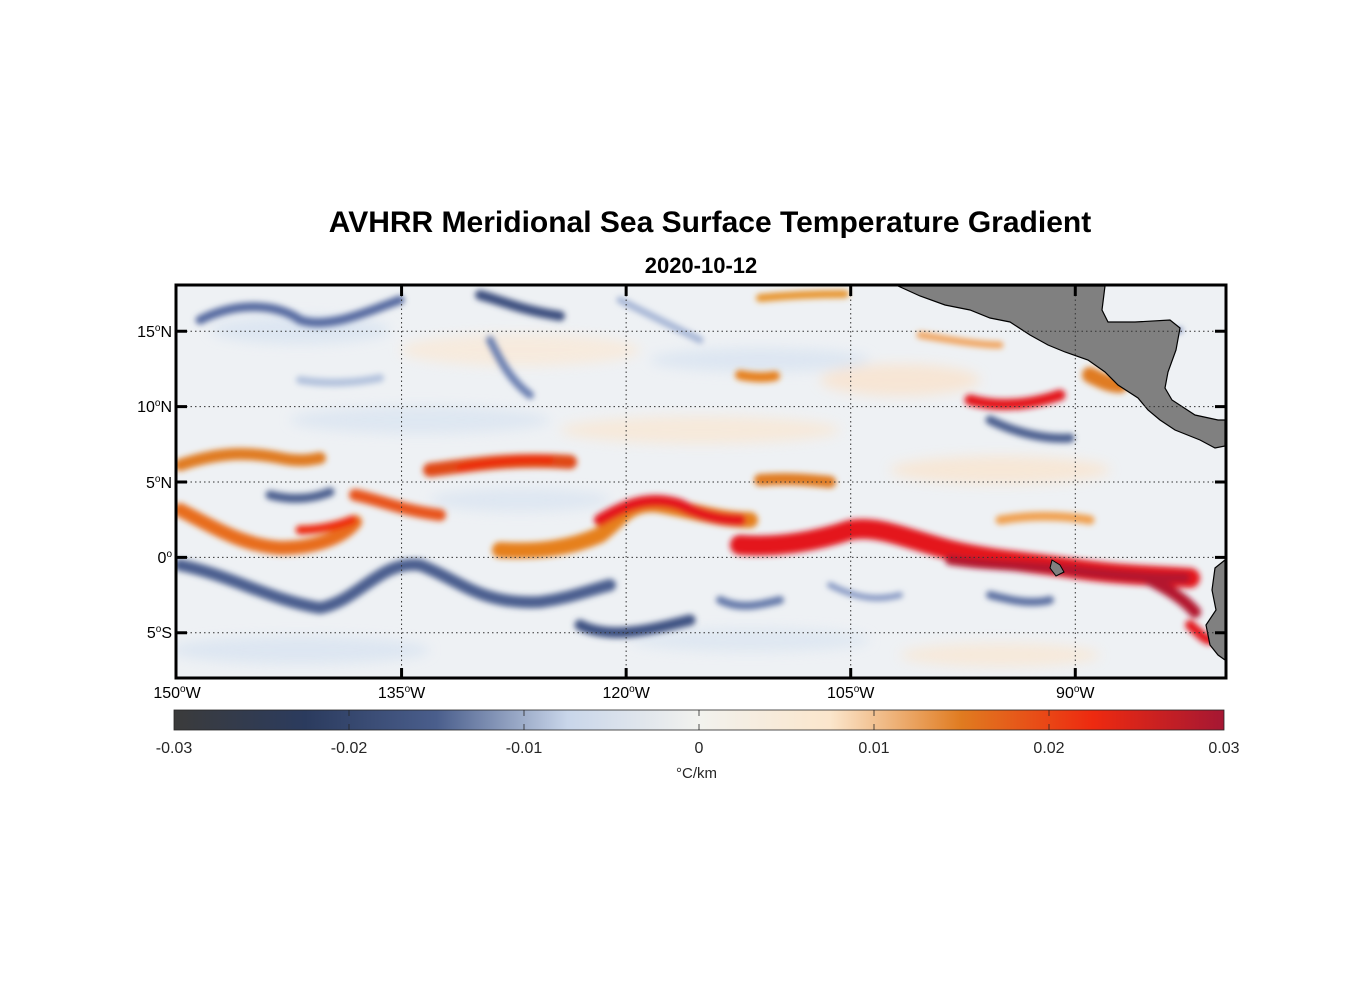 The height and width of the screenshot is (1000, 1356). What do you see at coordinates (874, 748) in the screenshot?
I see `colorbar-tick-label: 0.01` at bounding box center [874, 748].